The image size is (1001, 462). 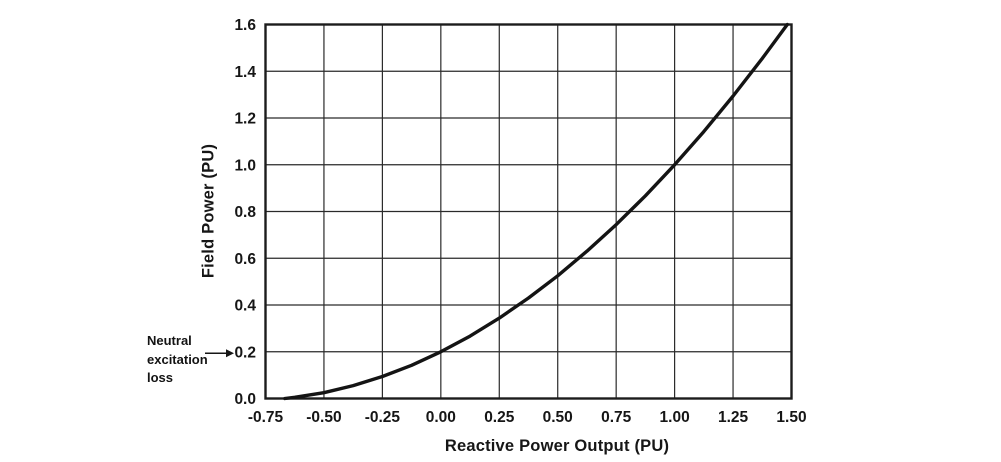 What do you see at coordinates (160, 377) in the screenshot?
I see `annotation-line-3: loss` at bounding box center [160, 377].